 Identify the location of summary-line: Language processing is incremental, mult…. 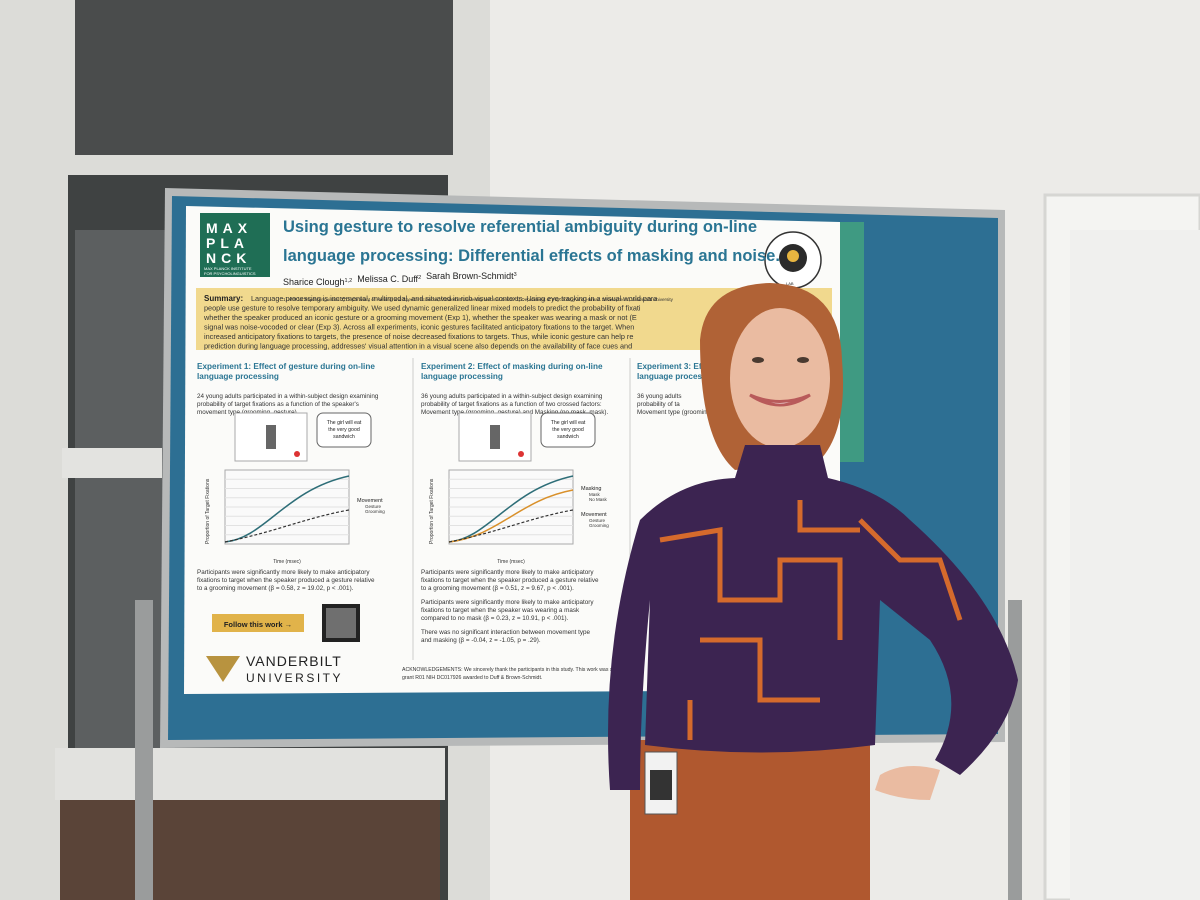
(454, 298).